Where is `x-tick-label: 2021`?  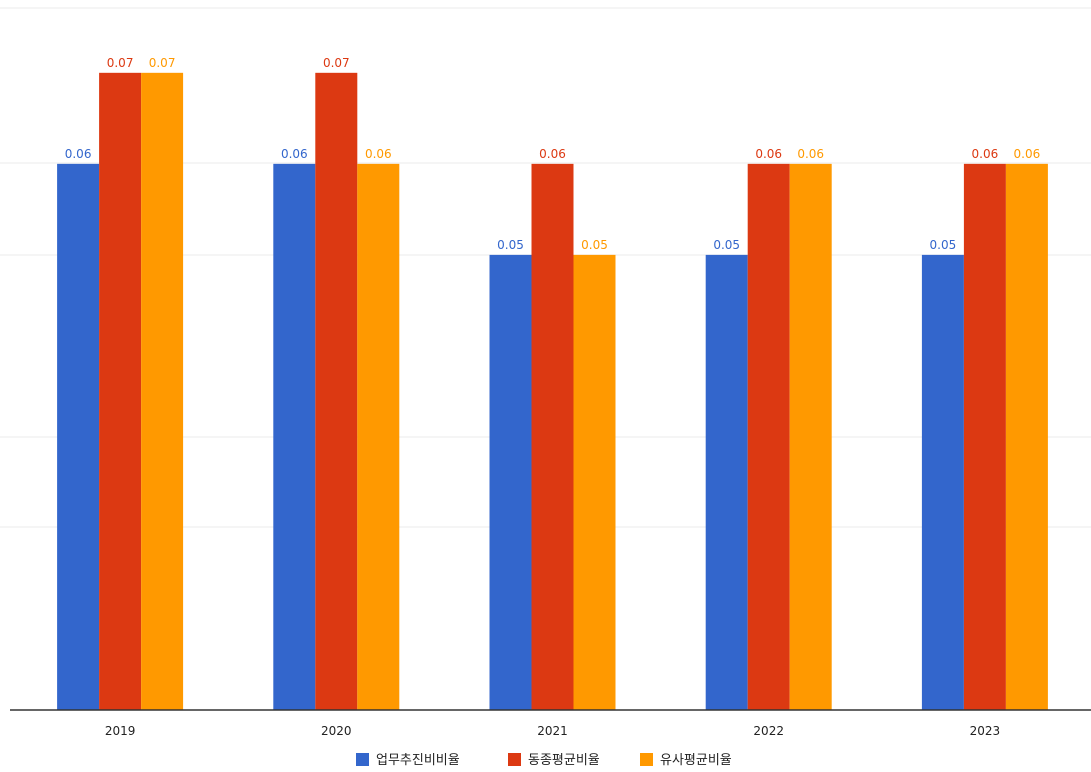
x-tick-label: 2021 is located at coordinates (552, 731).